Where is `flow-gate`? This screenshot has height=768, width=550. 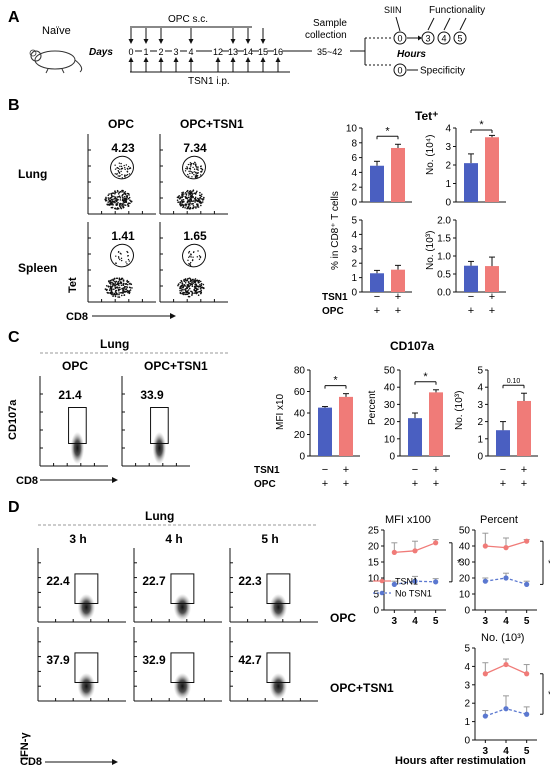
flow-gate is located at coordinates (122, 167).